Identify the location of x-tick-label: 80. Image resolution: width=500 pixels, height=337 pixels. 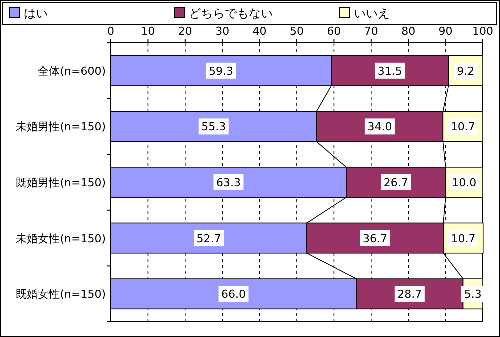
(409, 31).